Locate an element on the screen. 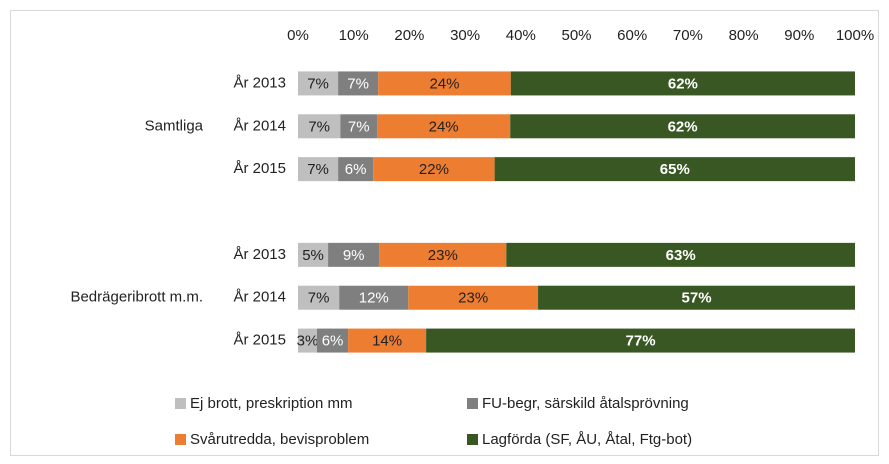 This screenshot has width=889, height=464. group-label: Samtliga is located at coordinates (174, 125).